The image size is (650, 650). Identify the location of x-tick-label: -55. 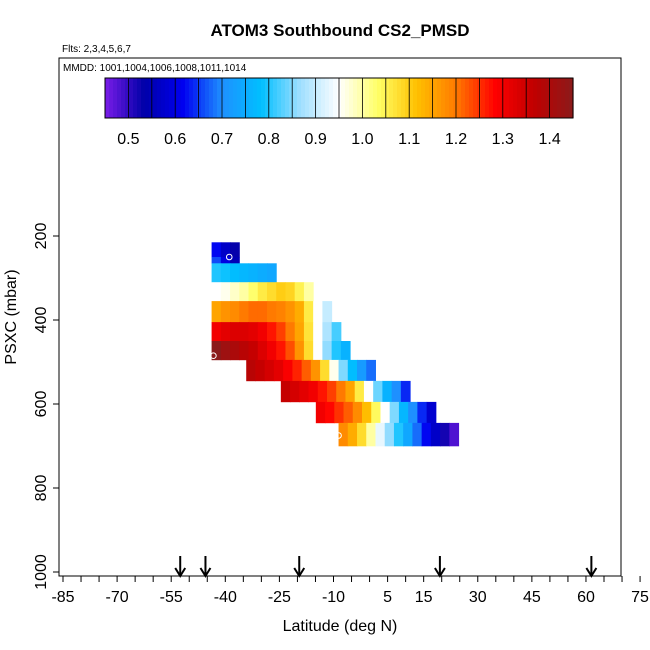
(171, 597).